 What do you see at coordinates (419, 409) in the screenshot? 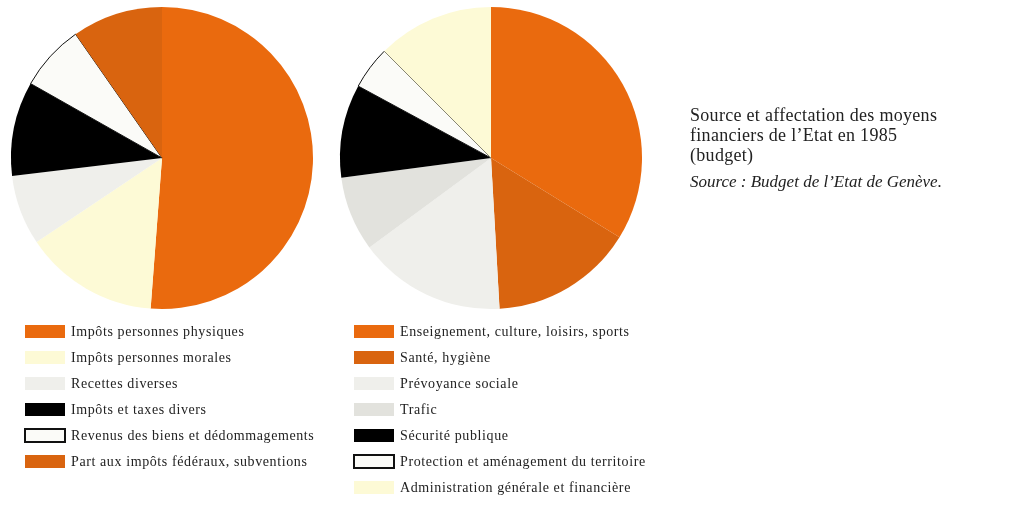
I see `legend-label: Trafic` at bounding box center [419, 409].